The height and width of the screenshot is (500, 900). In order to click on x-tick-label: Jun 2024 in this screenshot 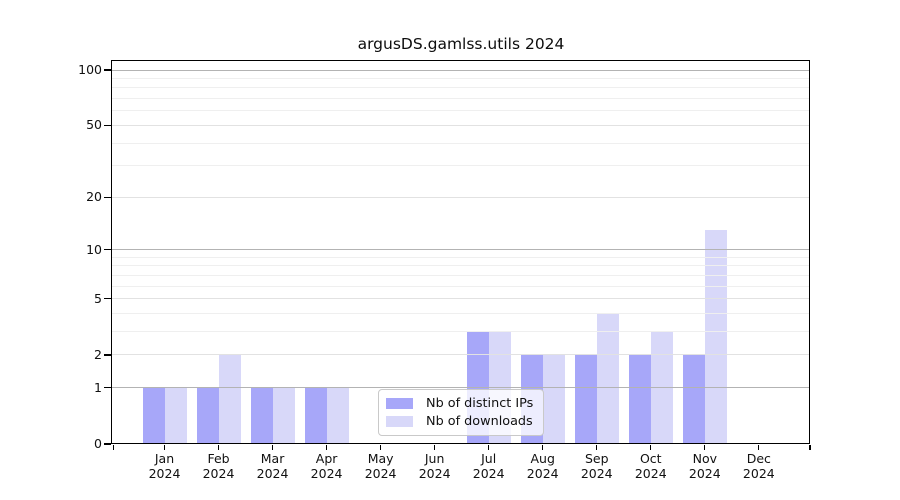, I will do `click(434, 466)`.